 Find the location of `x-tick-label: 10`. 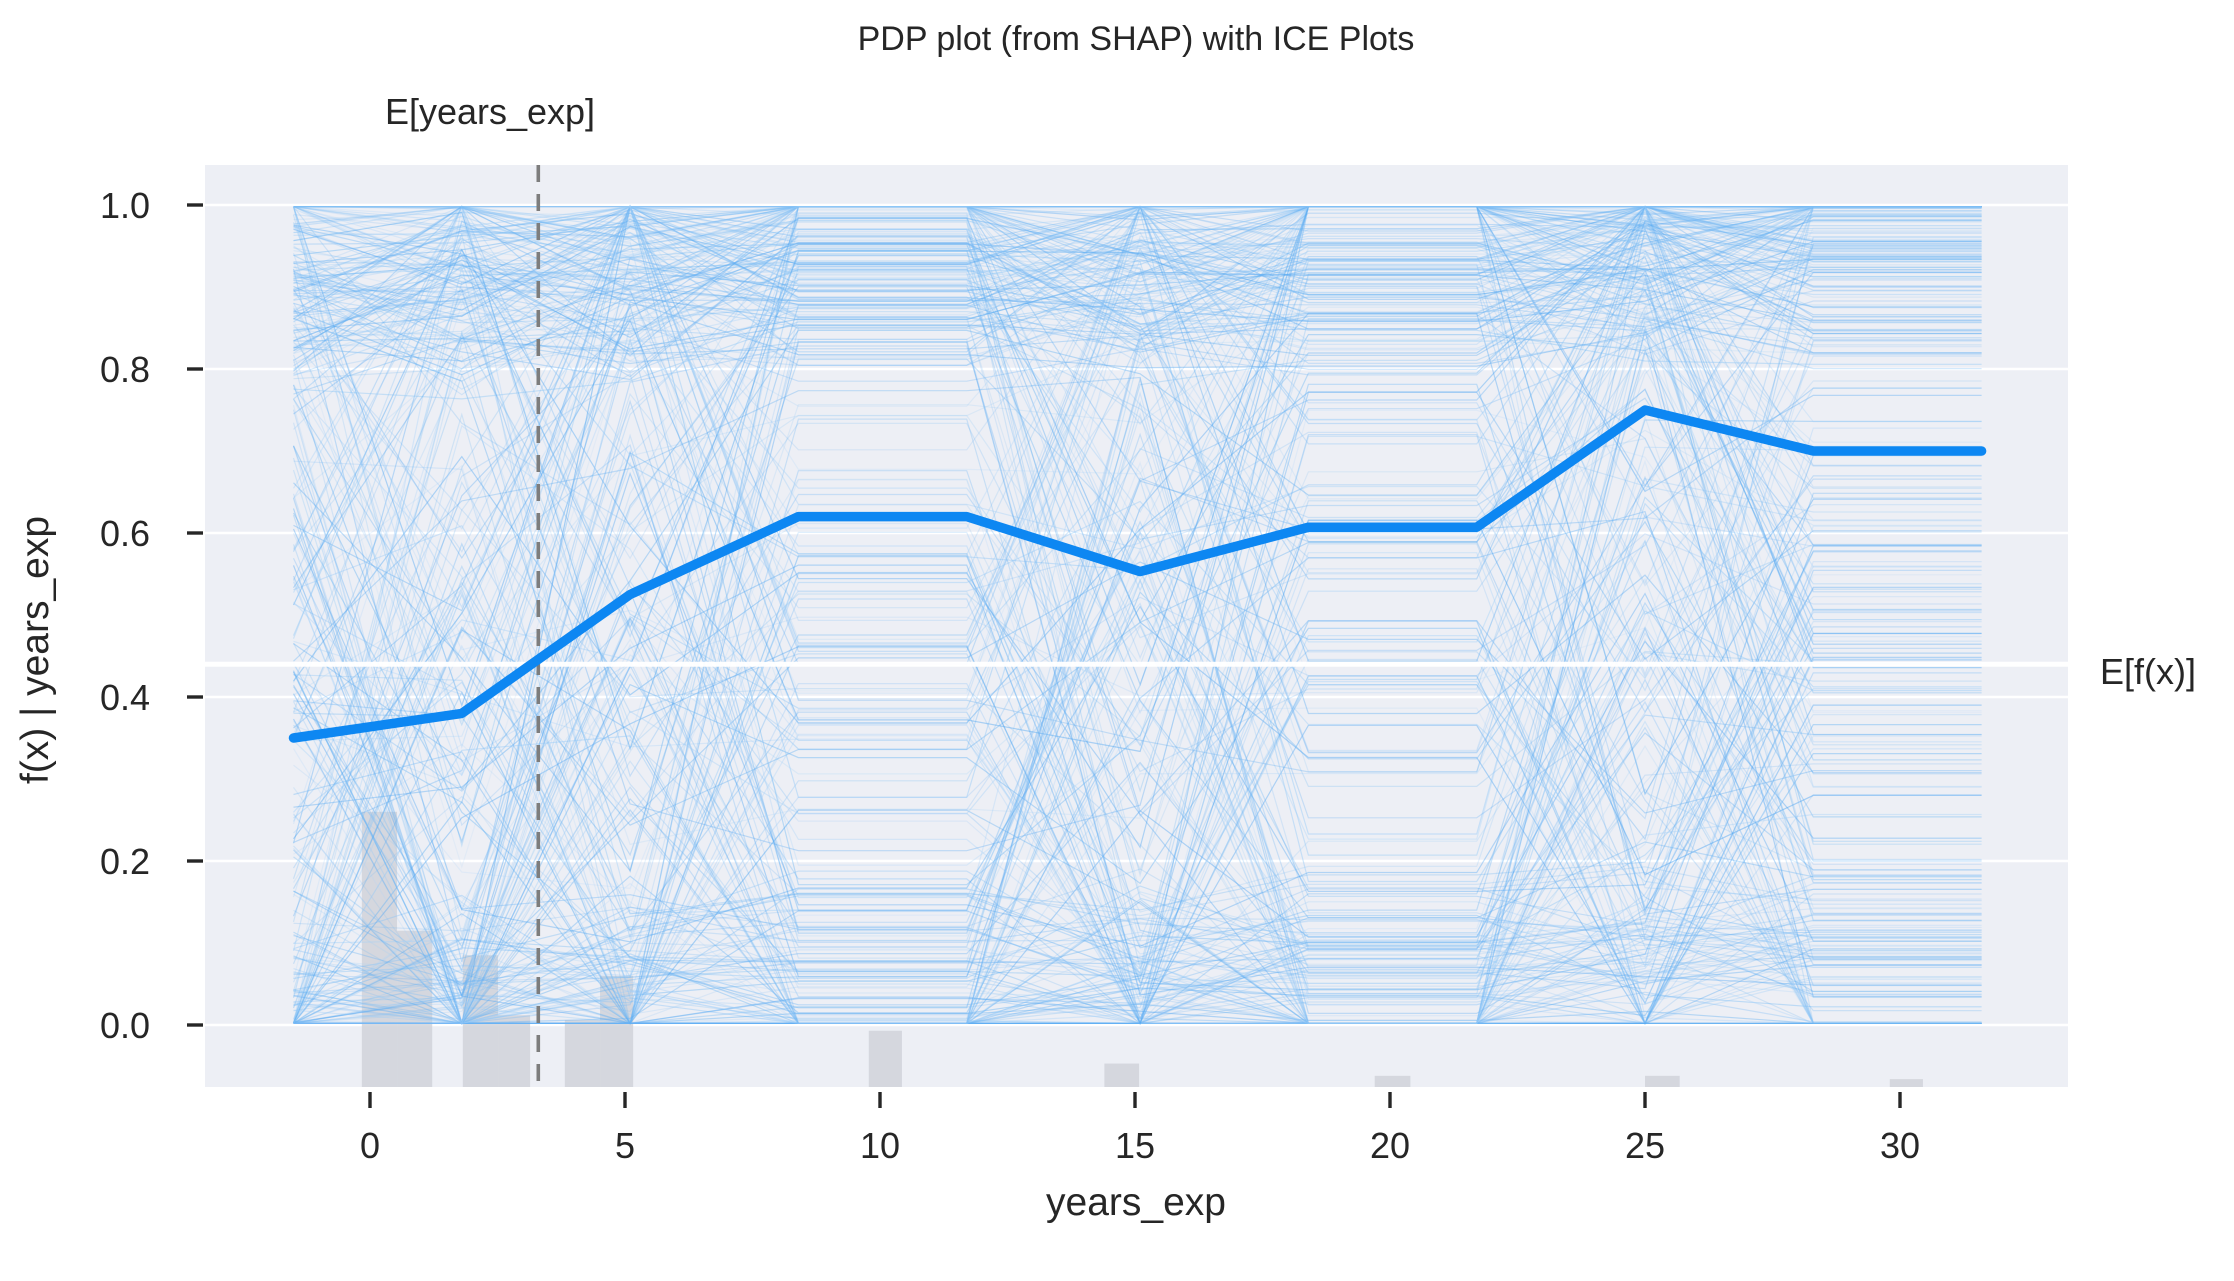

x-tick-label: 10 is located at coordinates (880, 1145).